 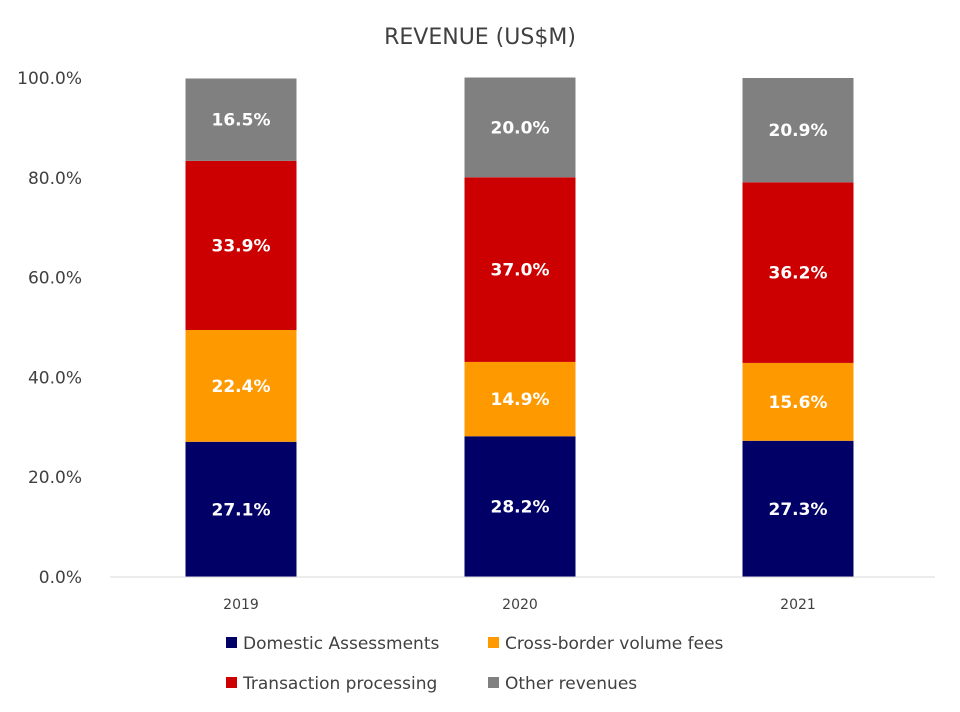 What do you see at coordinates (49, 79) in the screenshot?
I see `y-tick-label: 100.0%` at bounding box center [49, 79].